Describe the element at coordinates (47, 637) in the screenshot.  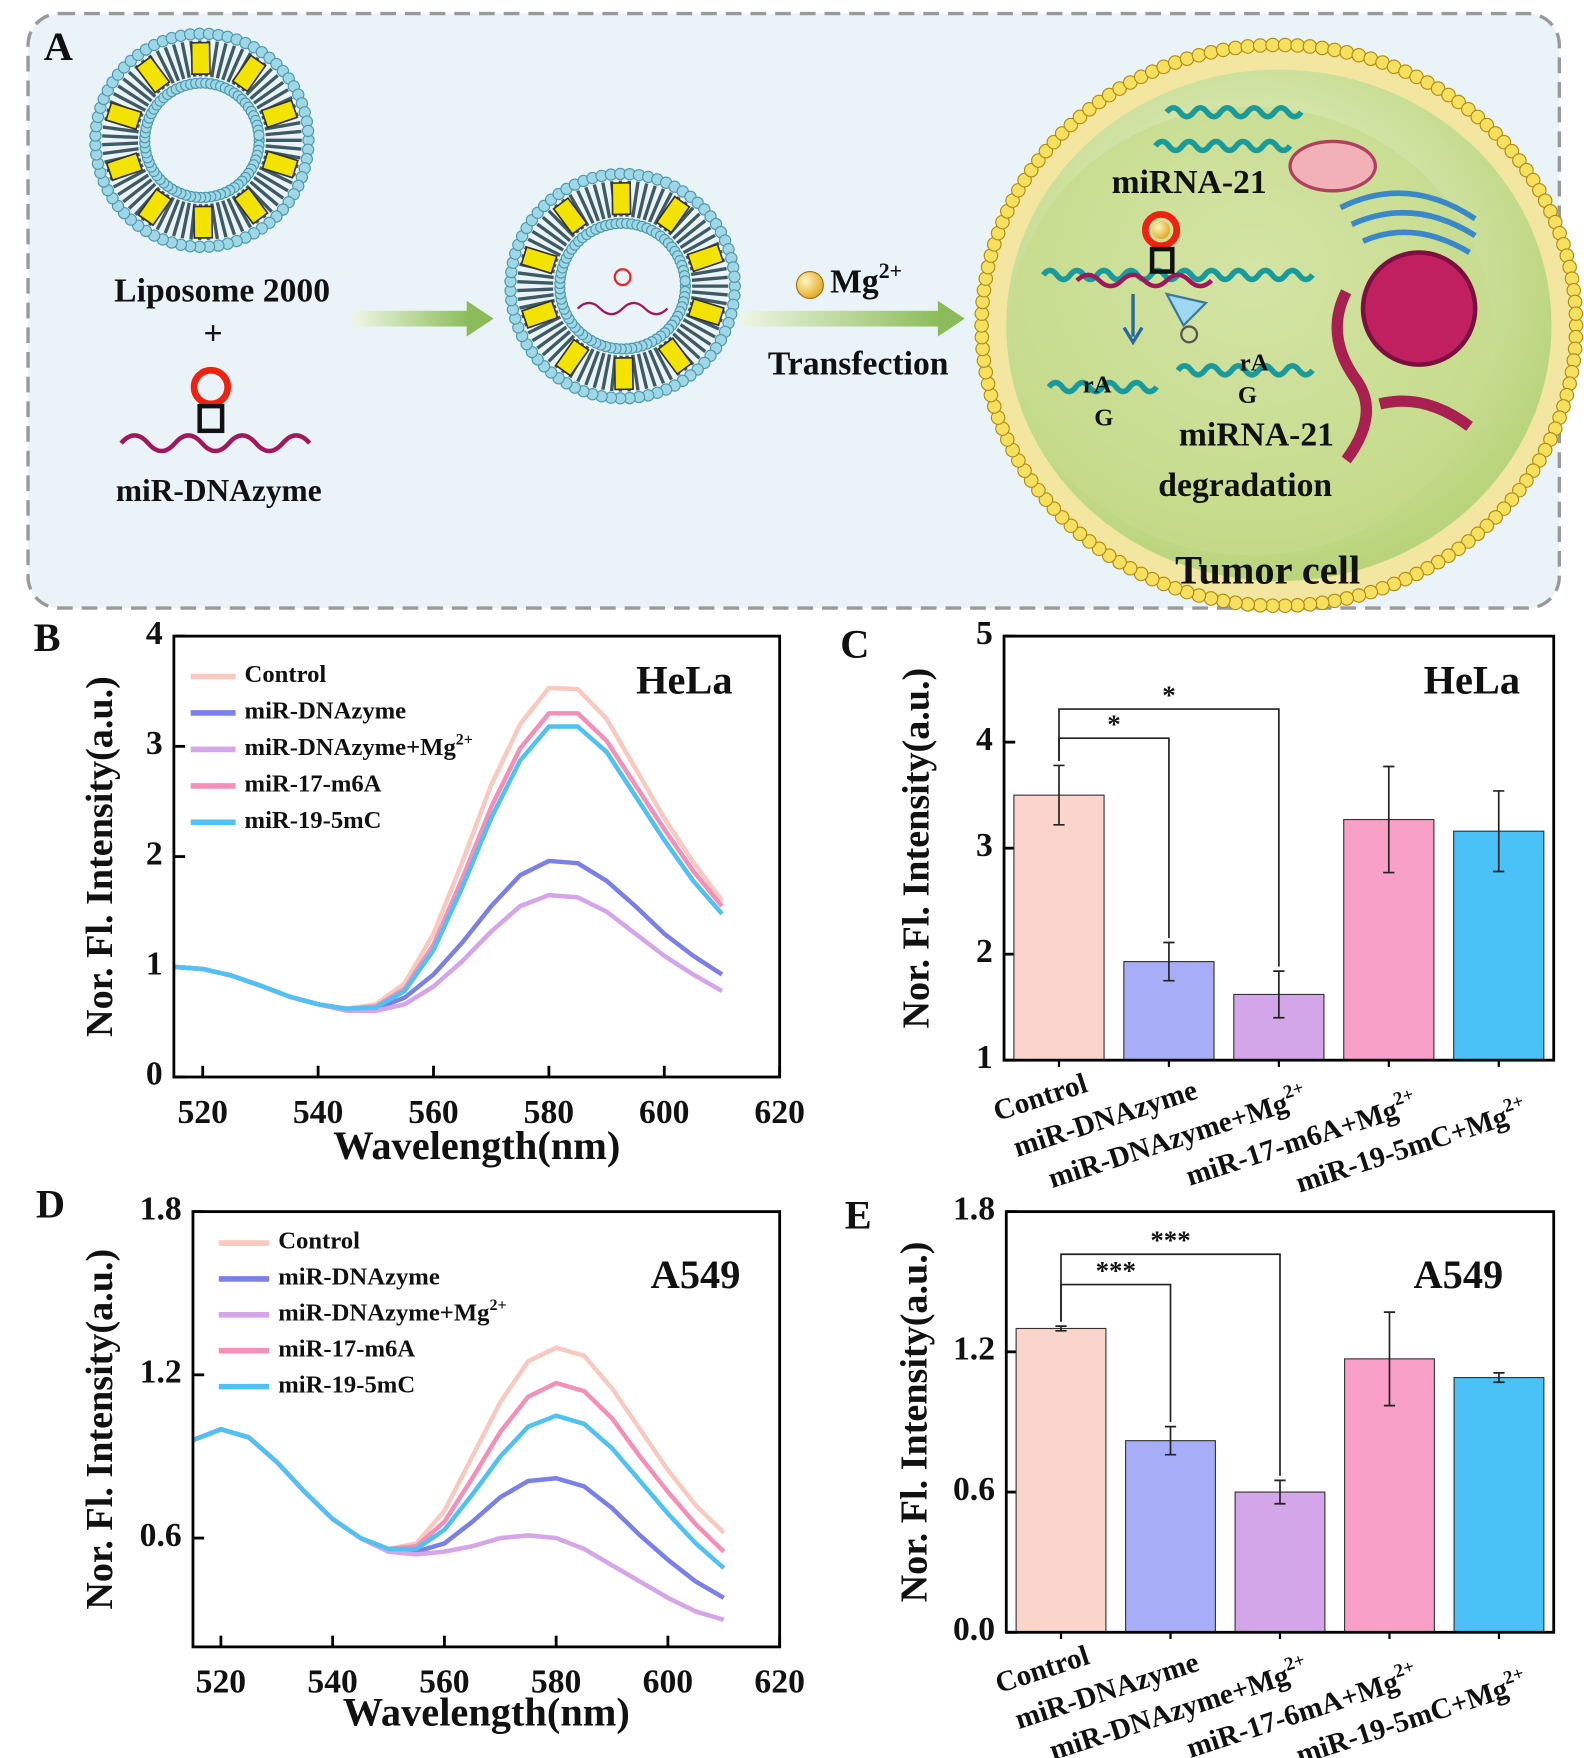
I see `label: B` at that location.